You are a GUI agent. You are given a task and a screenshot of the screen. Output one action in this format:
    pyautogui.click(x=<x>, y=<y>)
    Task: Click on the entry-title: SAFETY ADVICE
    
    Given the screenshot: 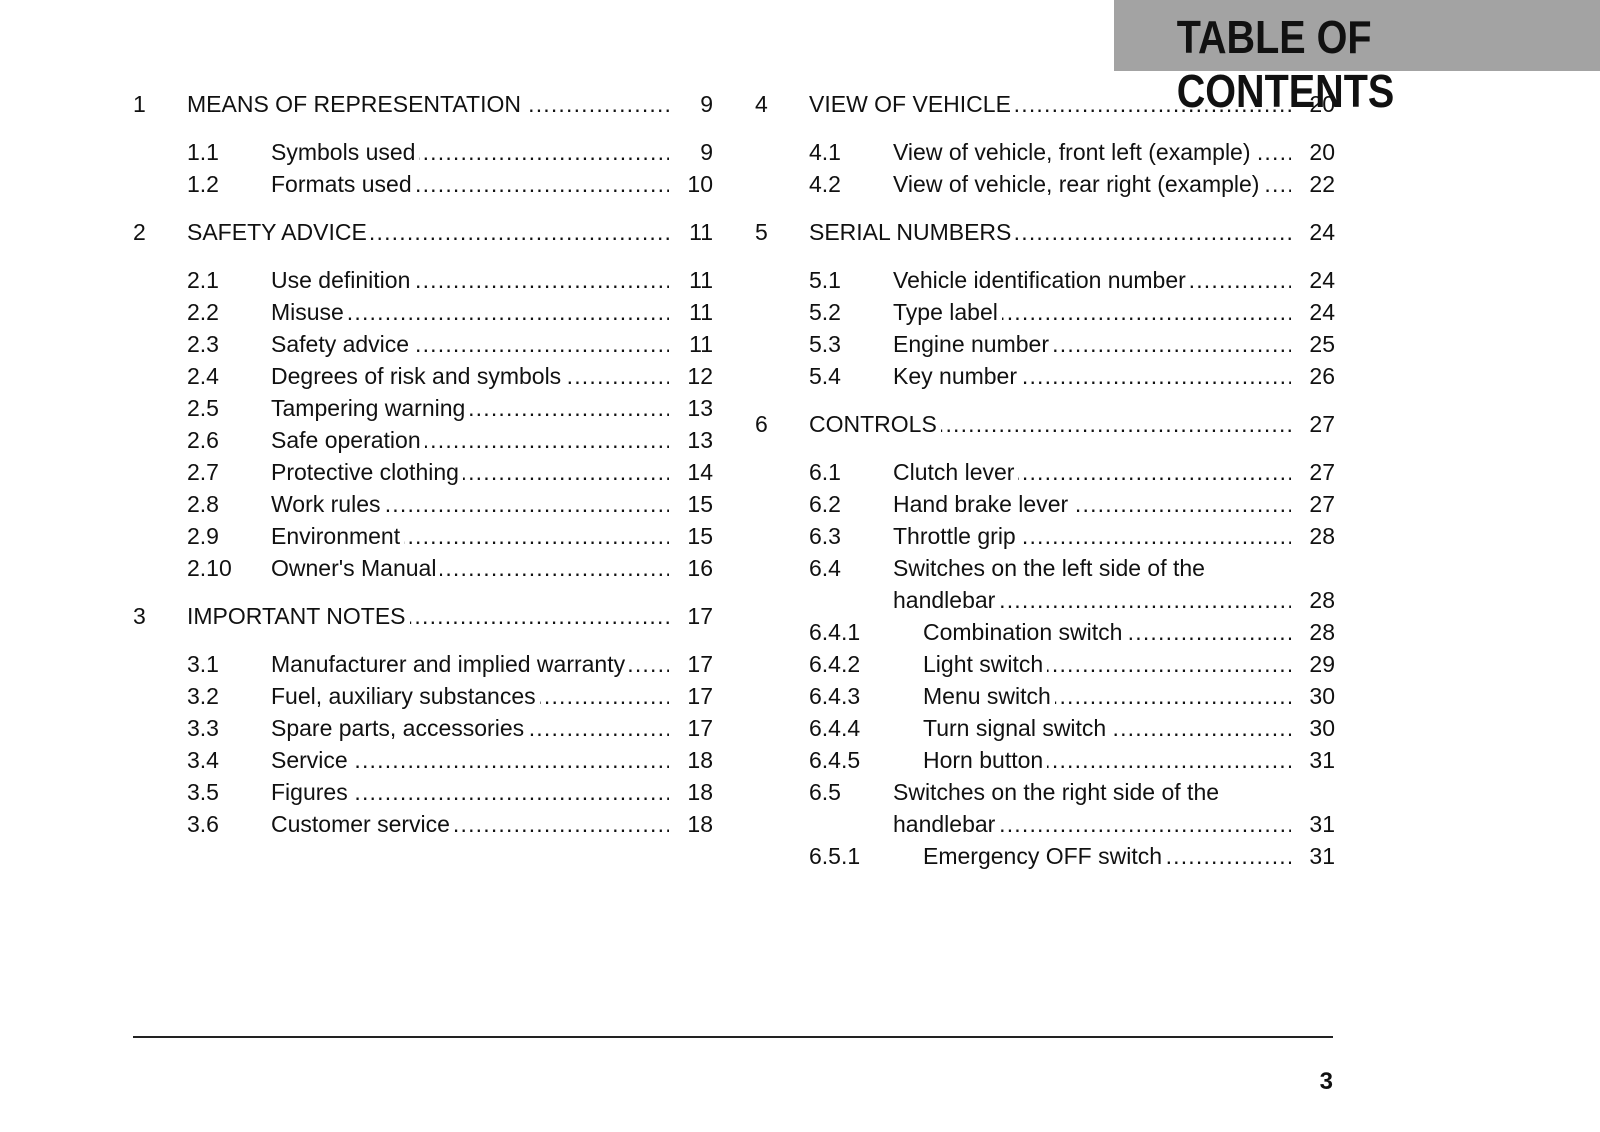 What is the action you would take?
    pyautogui.click(x=428, y=232)
    